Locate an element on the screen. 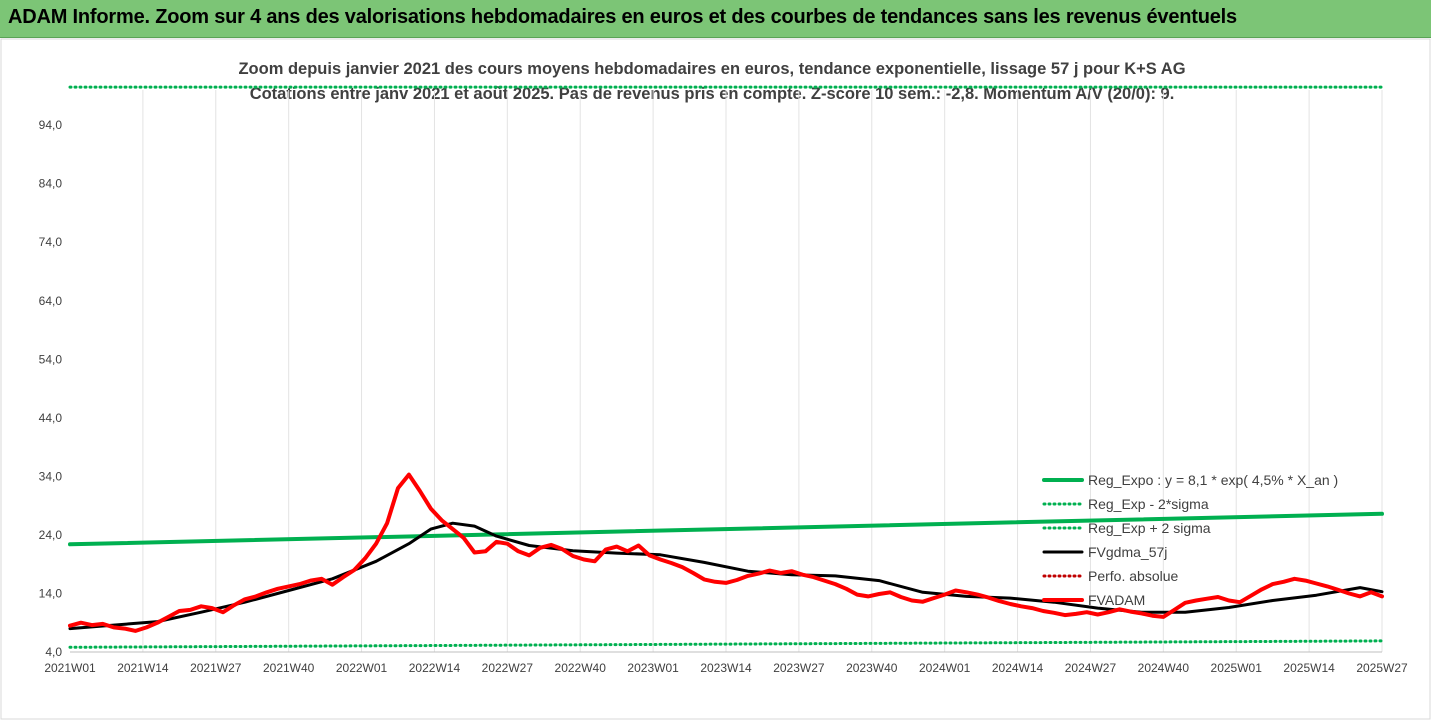  legend-label: Perfo. absolue is located at coordinates (1133, 576).